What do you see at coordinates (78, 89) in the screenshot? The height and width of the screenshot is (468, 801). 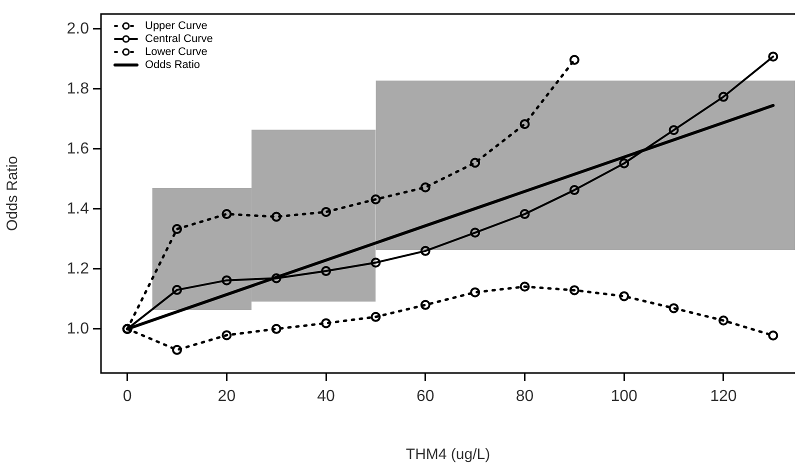 I see `y-tick-label: 1.8` at bounding box center [78, 89].